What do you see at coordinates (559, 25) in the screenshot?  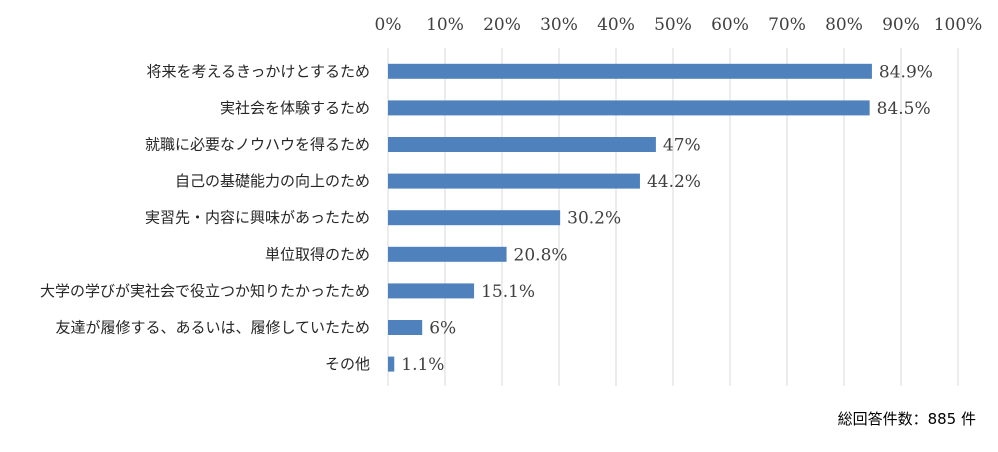 I see `x-tick-label: 30%` at bounding box center [559, 25].